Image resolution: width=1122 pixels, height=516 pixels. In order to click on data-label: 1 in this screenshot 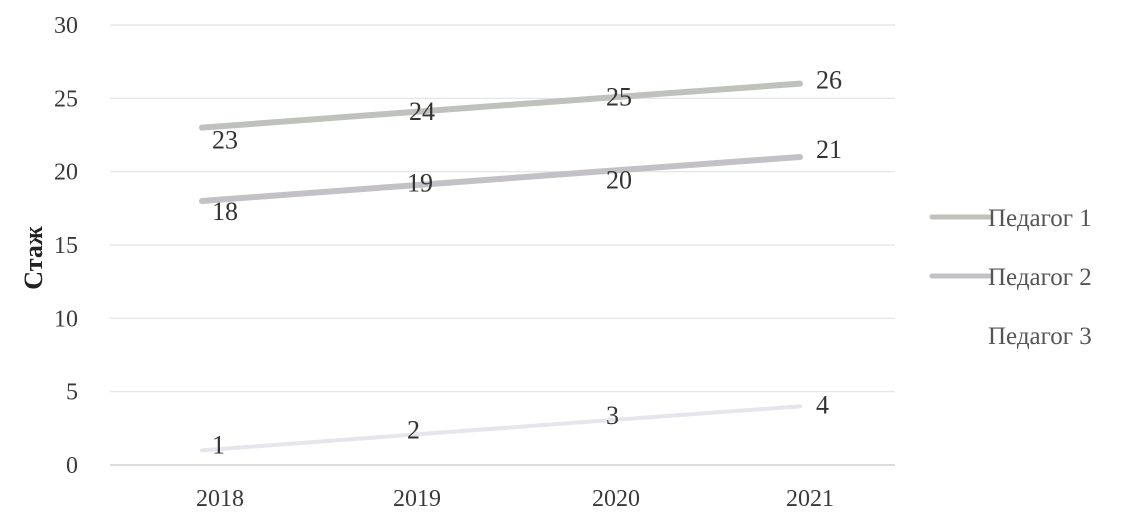, I will do `click(218, 444)`.